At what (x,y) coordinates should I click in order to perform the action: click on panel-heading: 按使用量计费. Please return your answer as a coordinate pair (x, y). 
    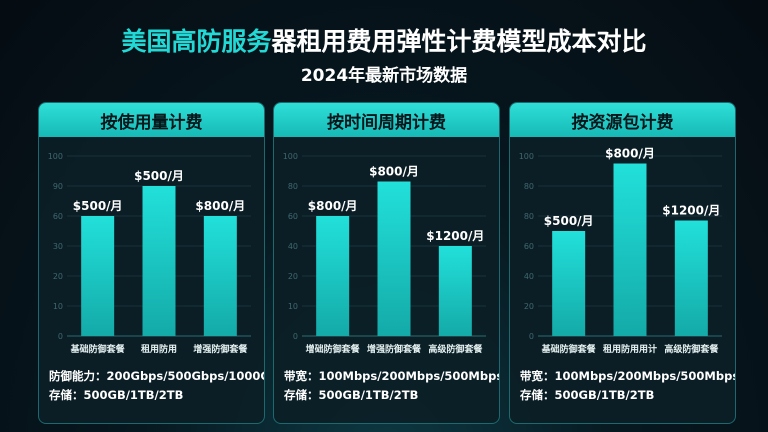
    Looking at the image, I should click on (151, 120).